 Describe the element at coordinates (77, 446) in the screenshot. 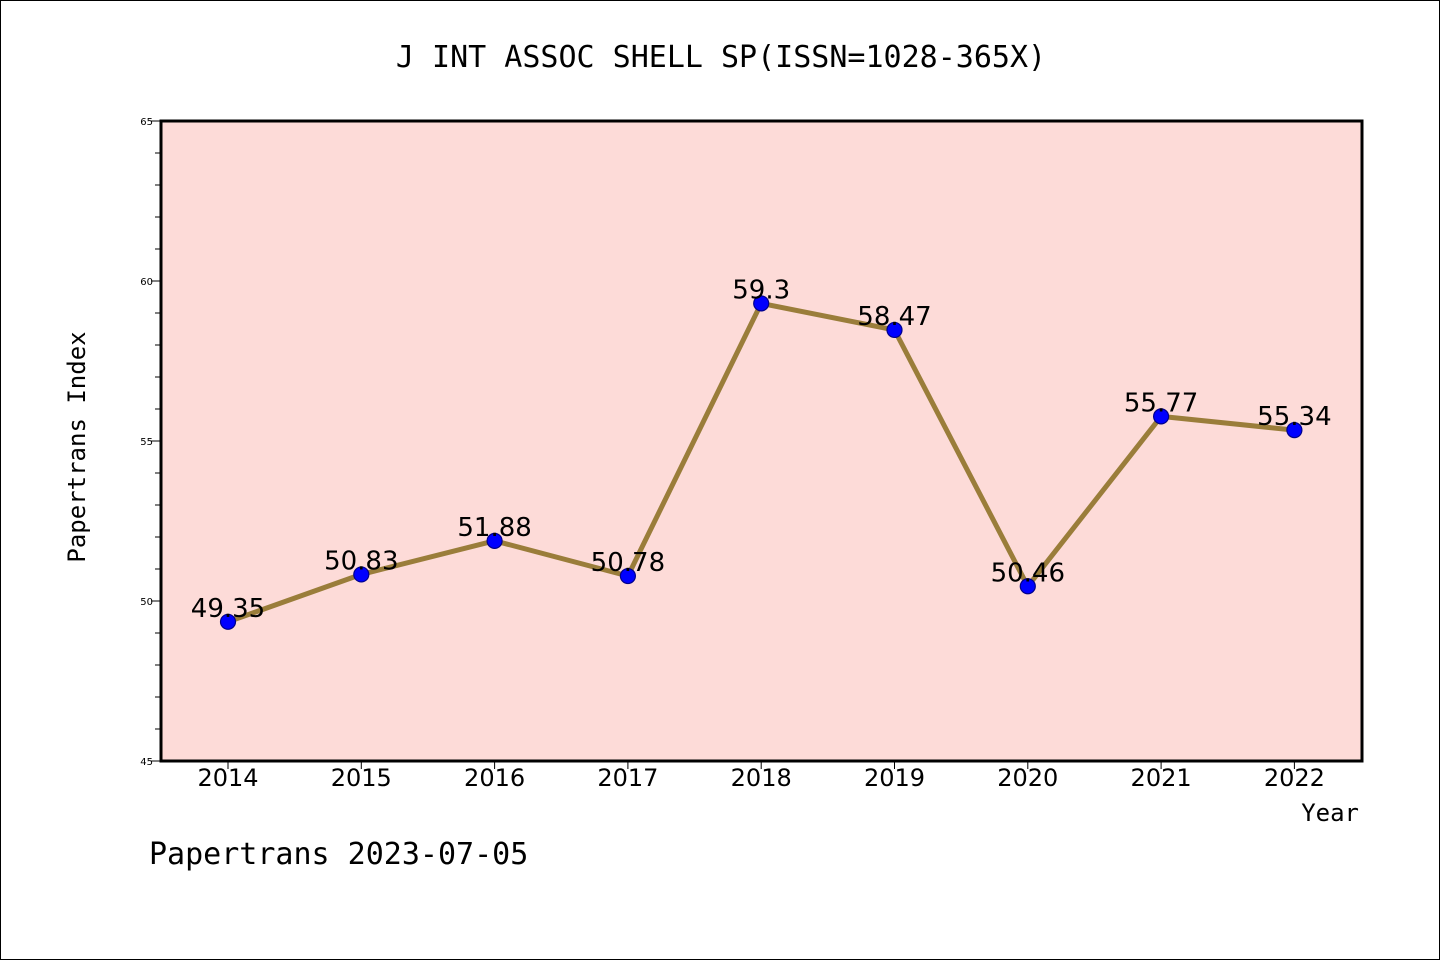

I see `y-axis-label: Papertrans Index` at that location.